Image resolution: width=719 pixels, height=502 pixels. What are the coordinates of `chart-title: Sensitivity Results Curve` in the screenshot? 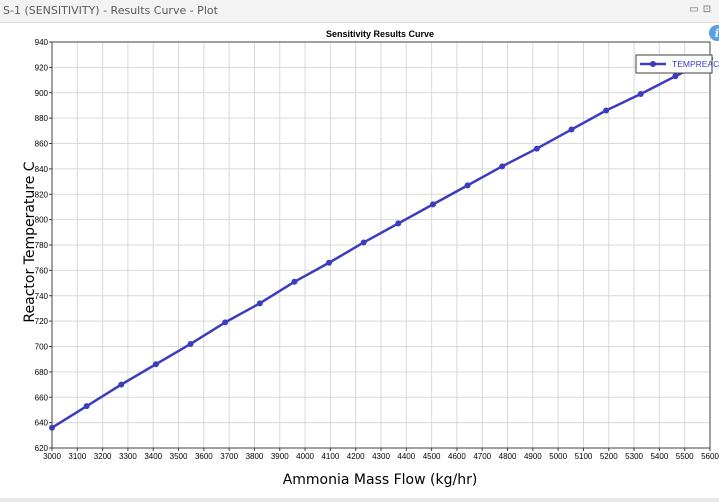 It's located at (380, 34).